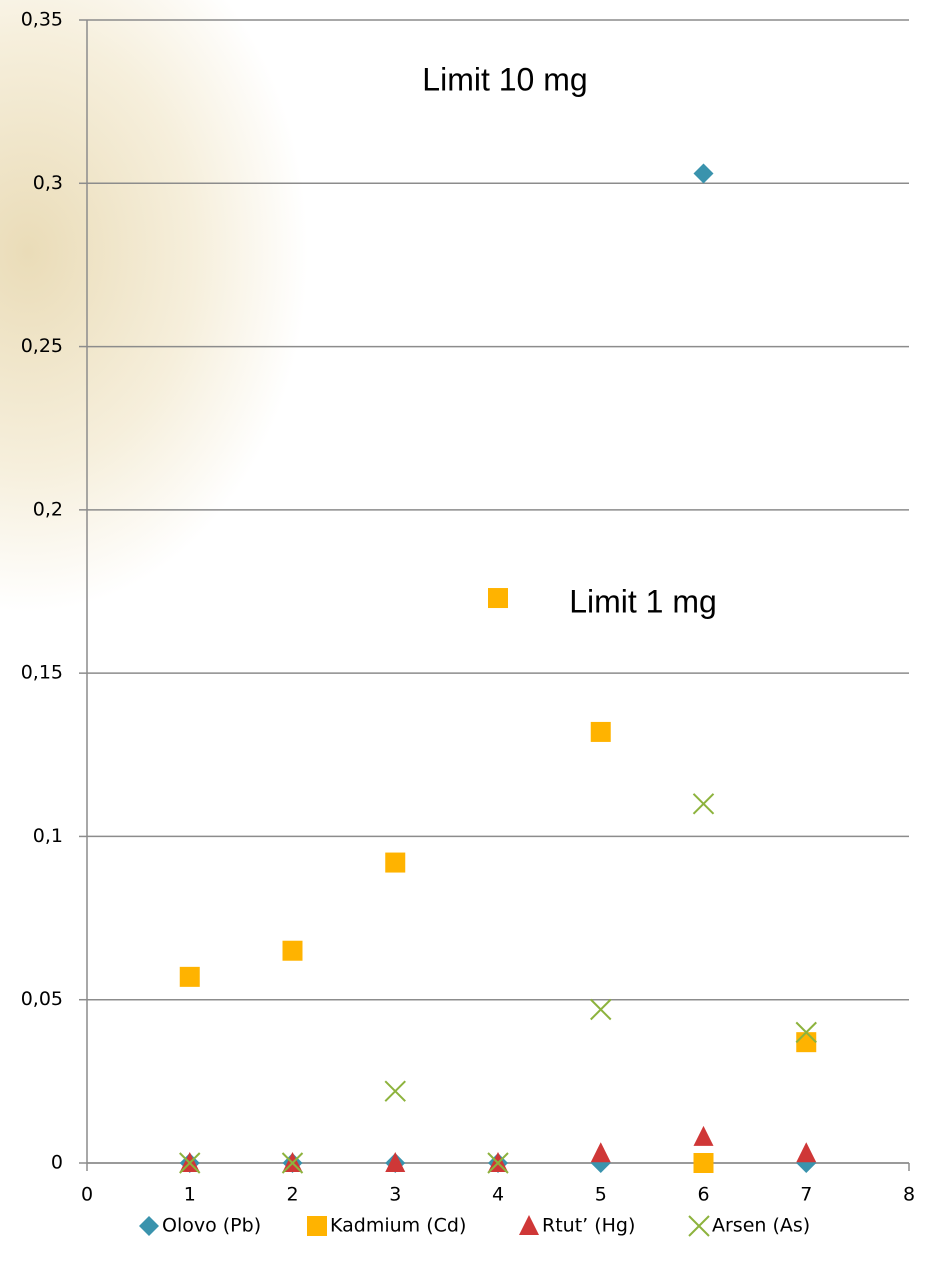 The height and width of the screenshot is (1271, 930). I want to click on legend-label: Rtut’ (Hg), so click(588, 1226).